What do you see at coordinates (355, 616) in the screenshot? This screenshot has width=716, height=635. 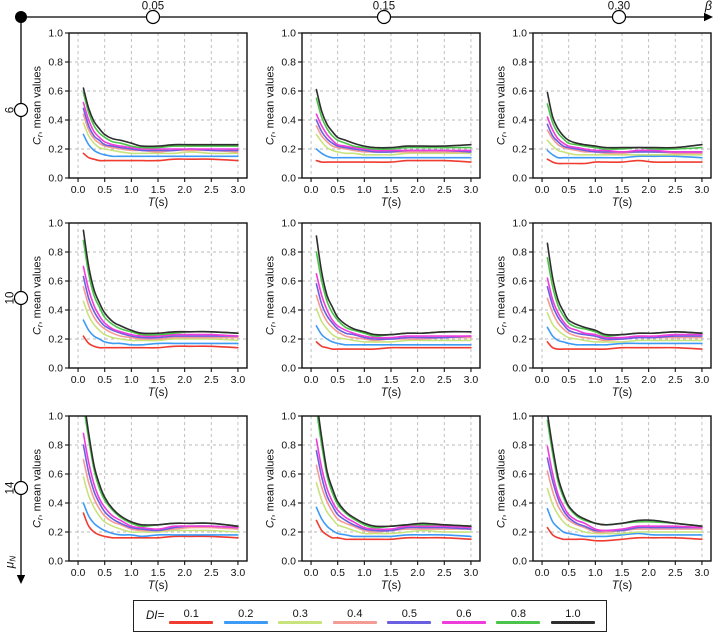 I see `legend-entry-di-0.4: 0.4` at bounding box center [355, 616].